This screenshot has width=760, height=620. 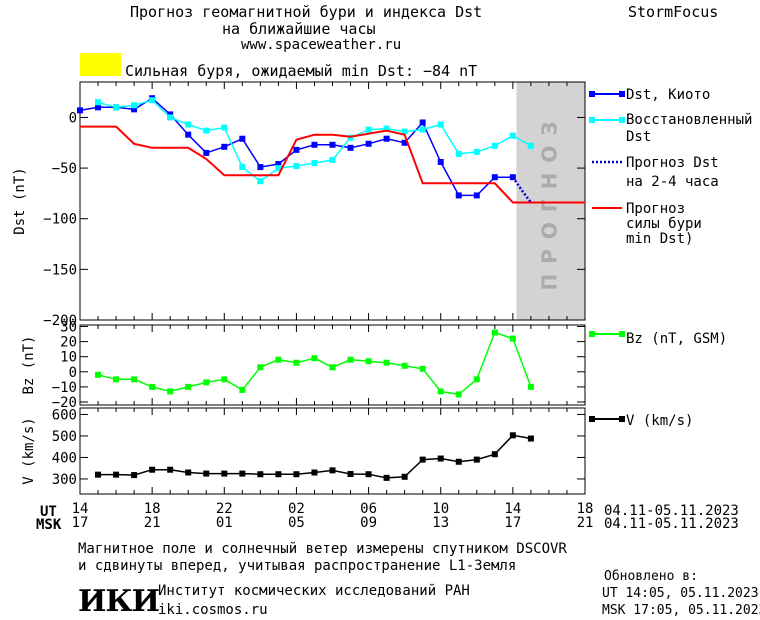 What do you see at coordinates (659, 421) in the screenshot?
I see `legend-label: V (km/s)` at bounding box center [659, 421].